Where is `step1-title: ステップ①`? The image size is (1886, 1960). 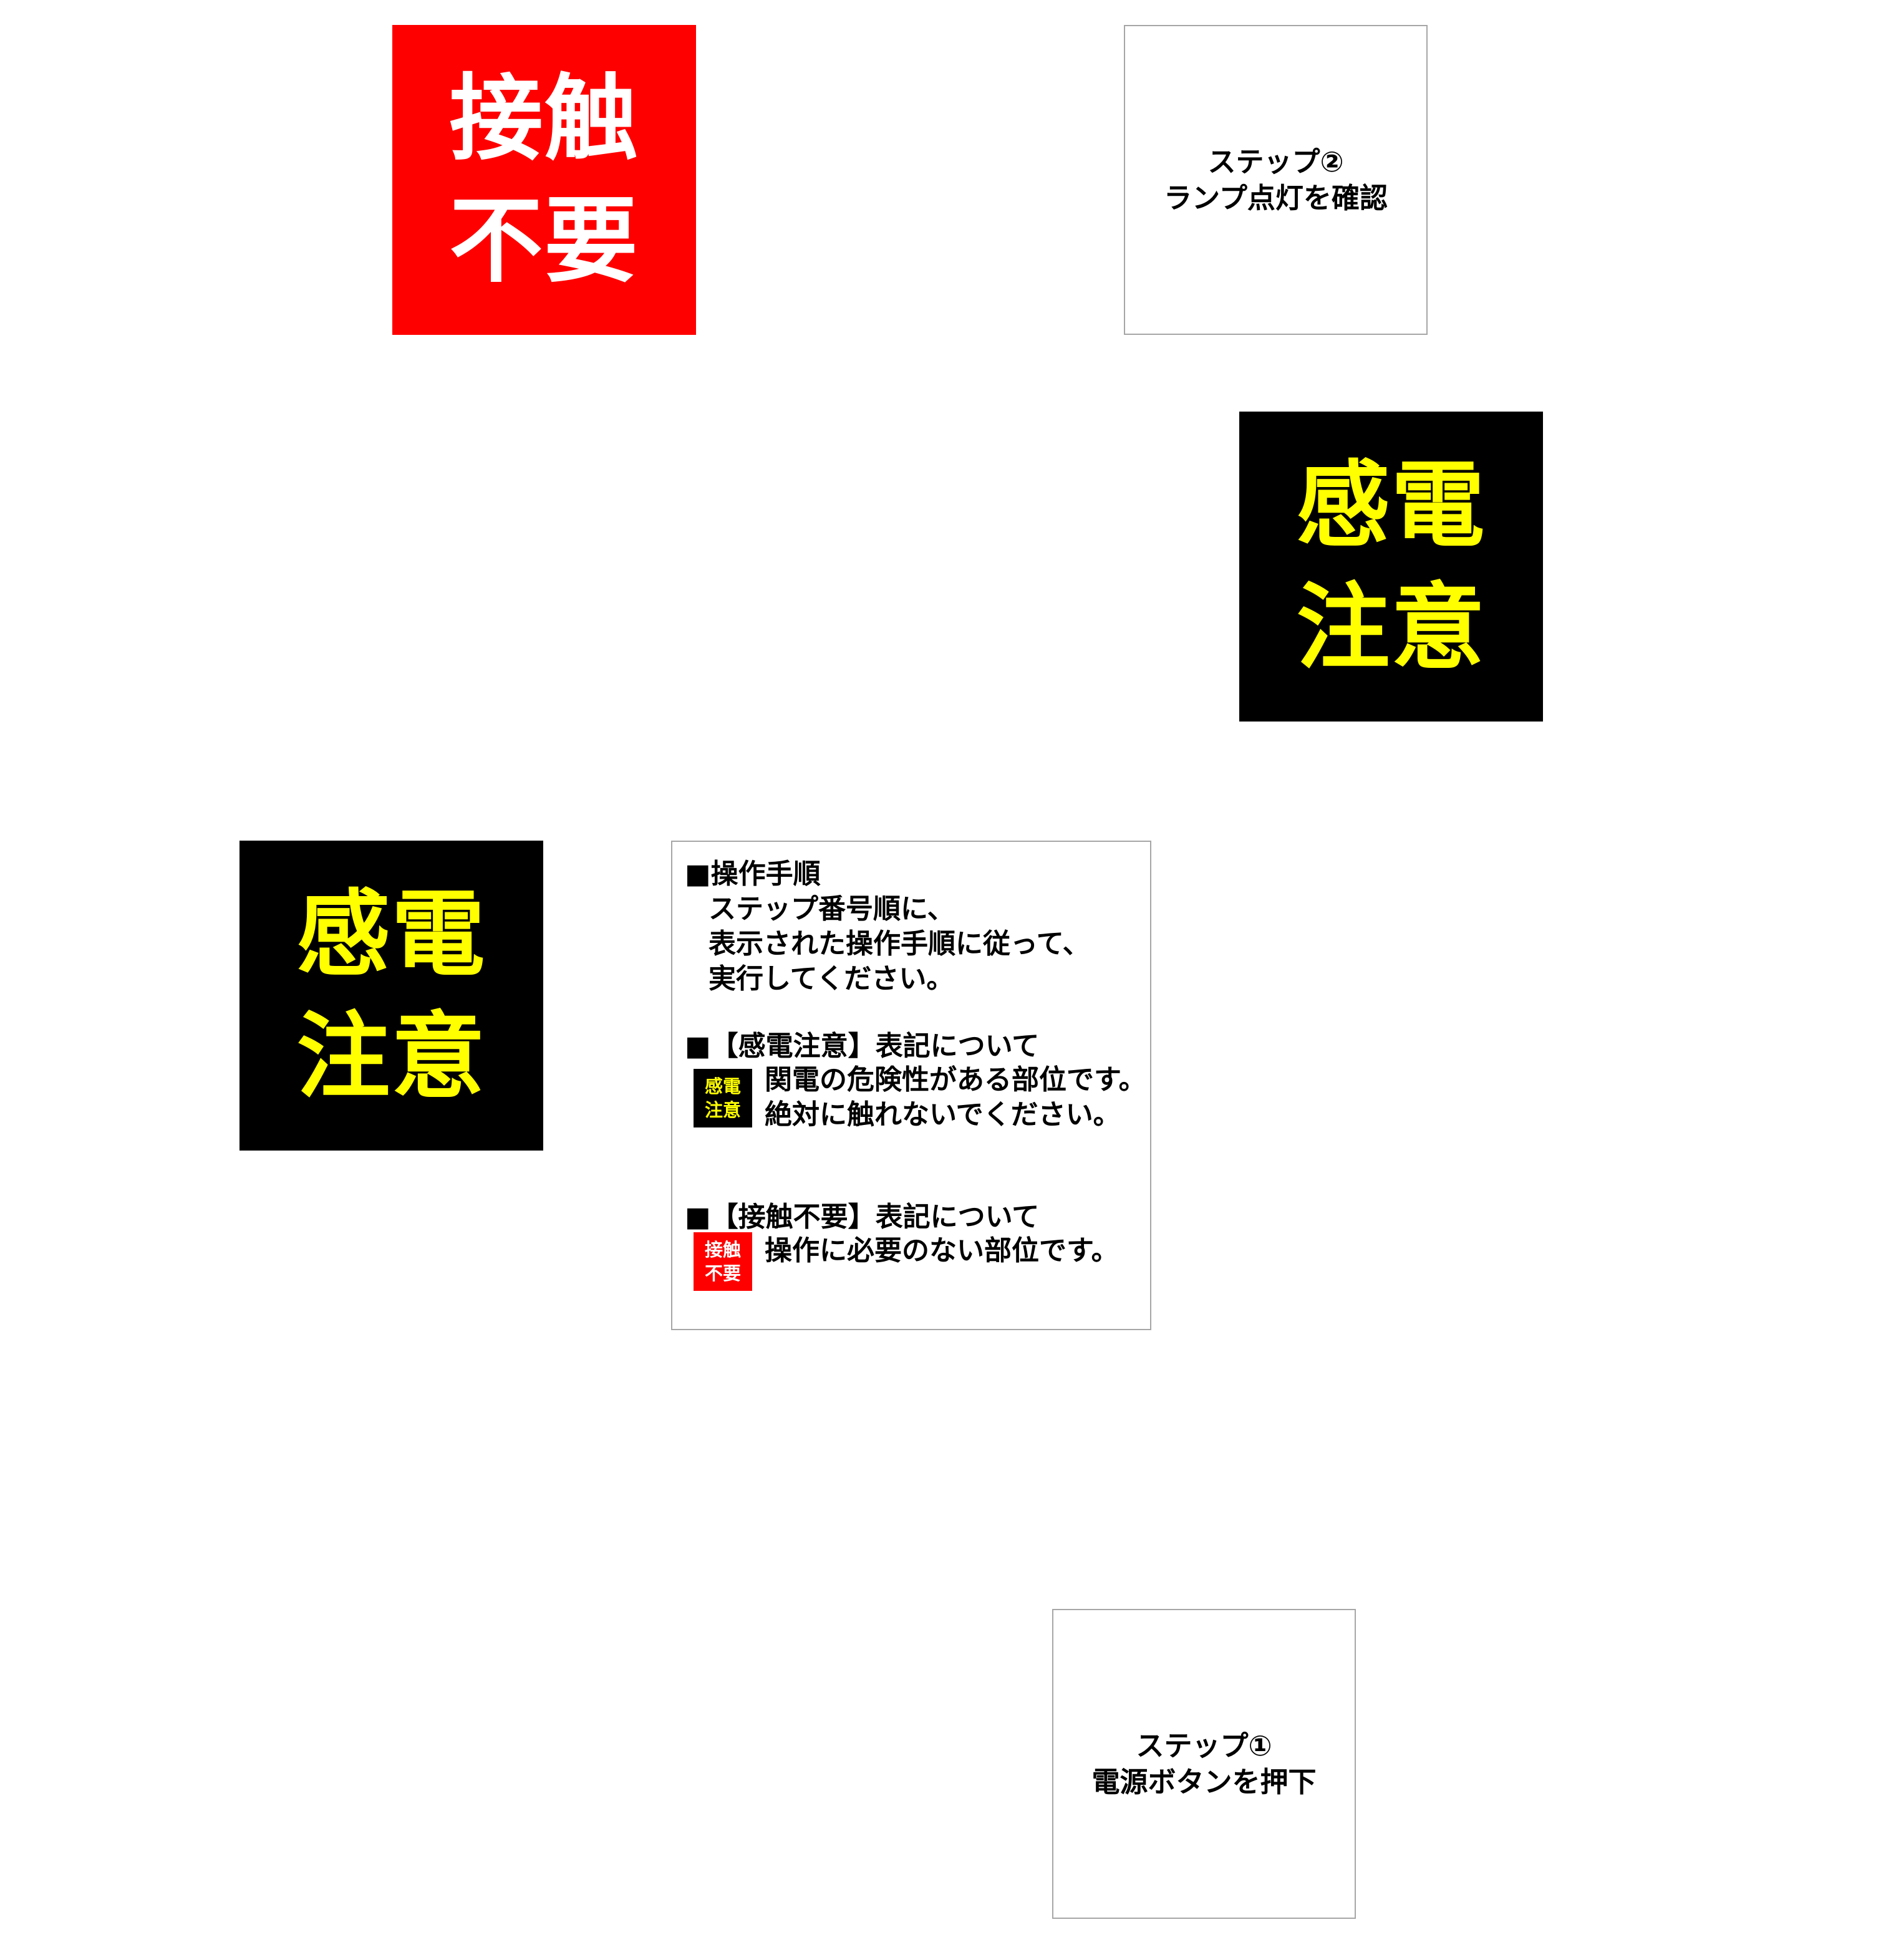 step1-title: ステップ① is located at coordinates (1204, 1745).